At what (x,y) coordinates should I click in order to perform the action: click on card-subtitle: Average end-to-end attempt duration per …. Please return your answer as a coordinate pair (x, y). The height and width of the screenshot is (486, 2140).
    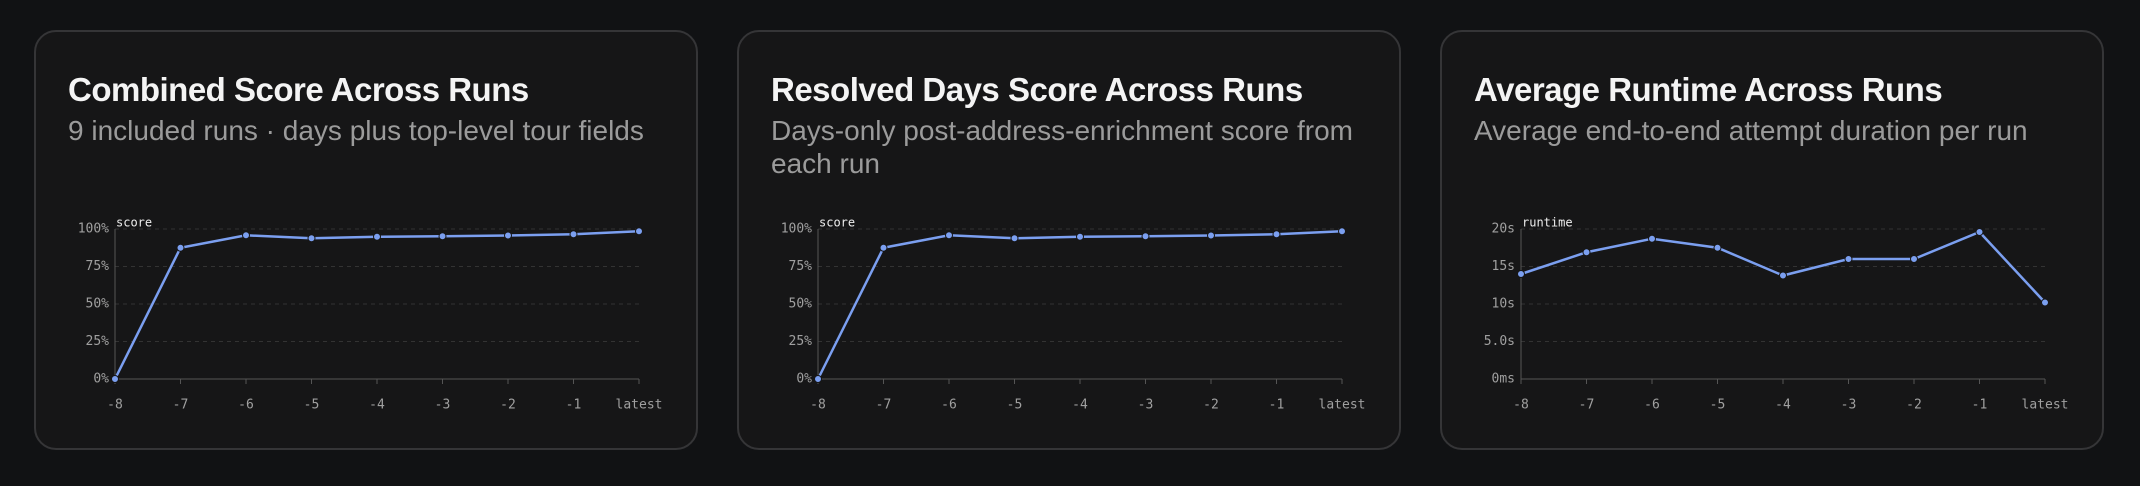
    Looking at the image, I should click on (1751, 130).